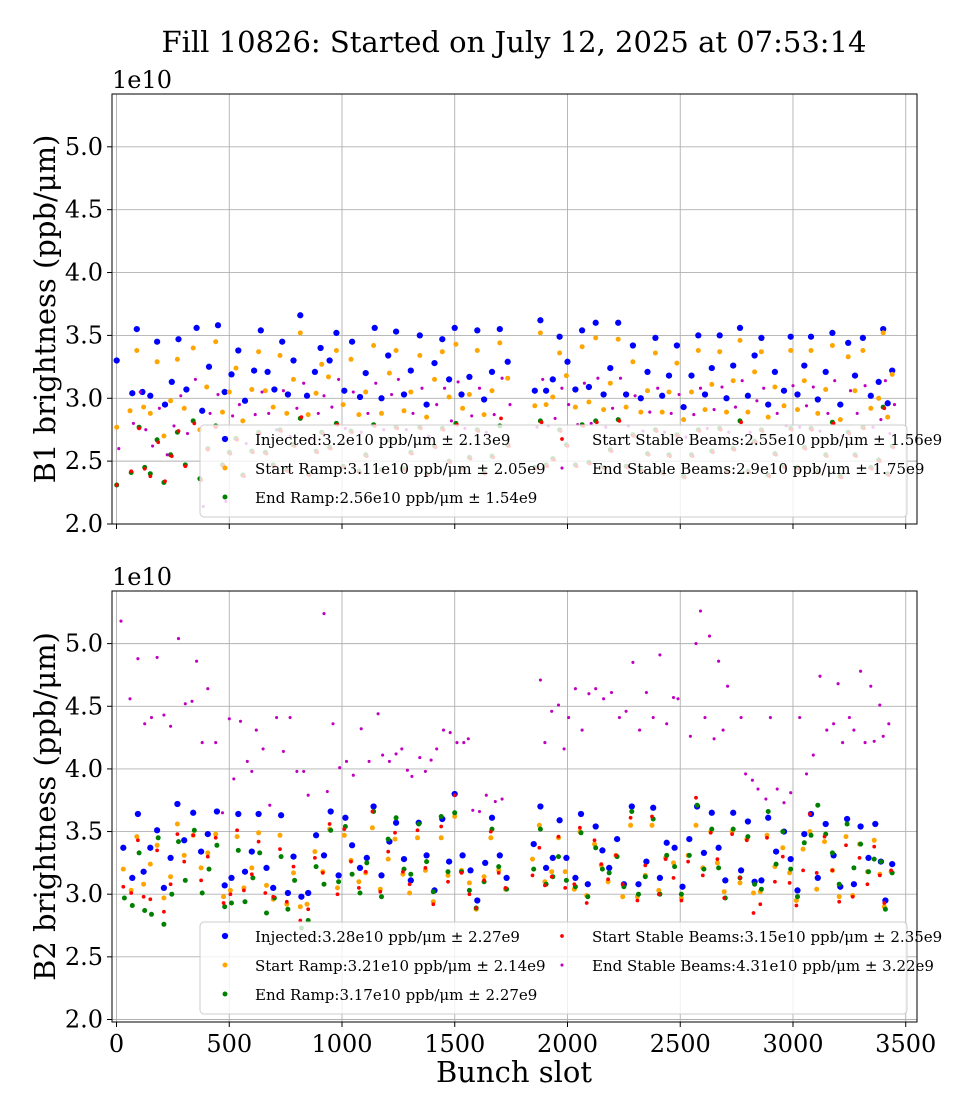  What do you see at coordinates (384, 469) in the screenshot?
I see `legend-entry: Start Ramp:3.11e10 ppb/μm ± 2.05e9` at bounding box center [384, 469].